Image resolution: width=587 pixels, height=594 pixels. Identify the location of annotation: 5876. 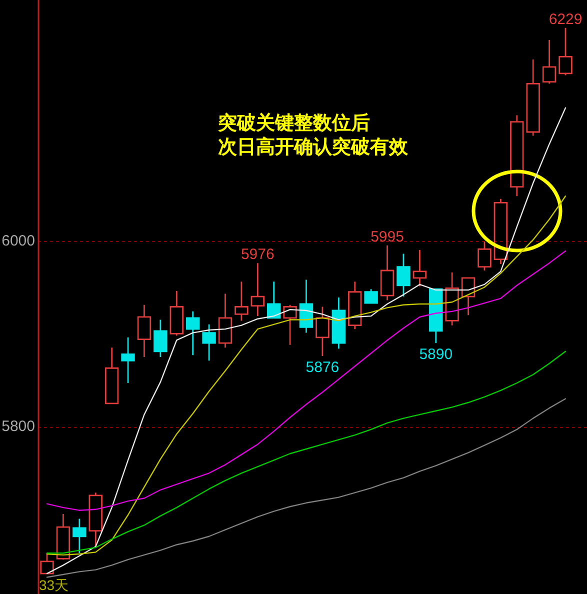
(323, 367).